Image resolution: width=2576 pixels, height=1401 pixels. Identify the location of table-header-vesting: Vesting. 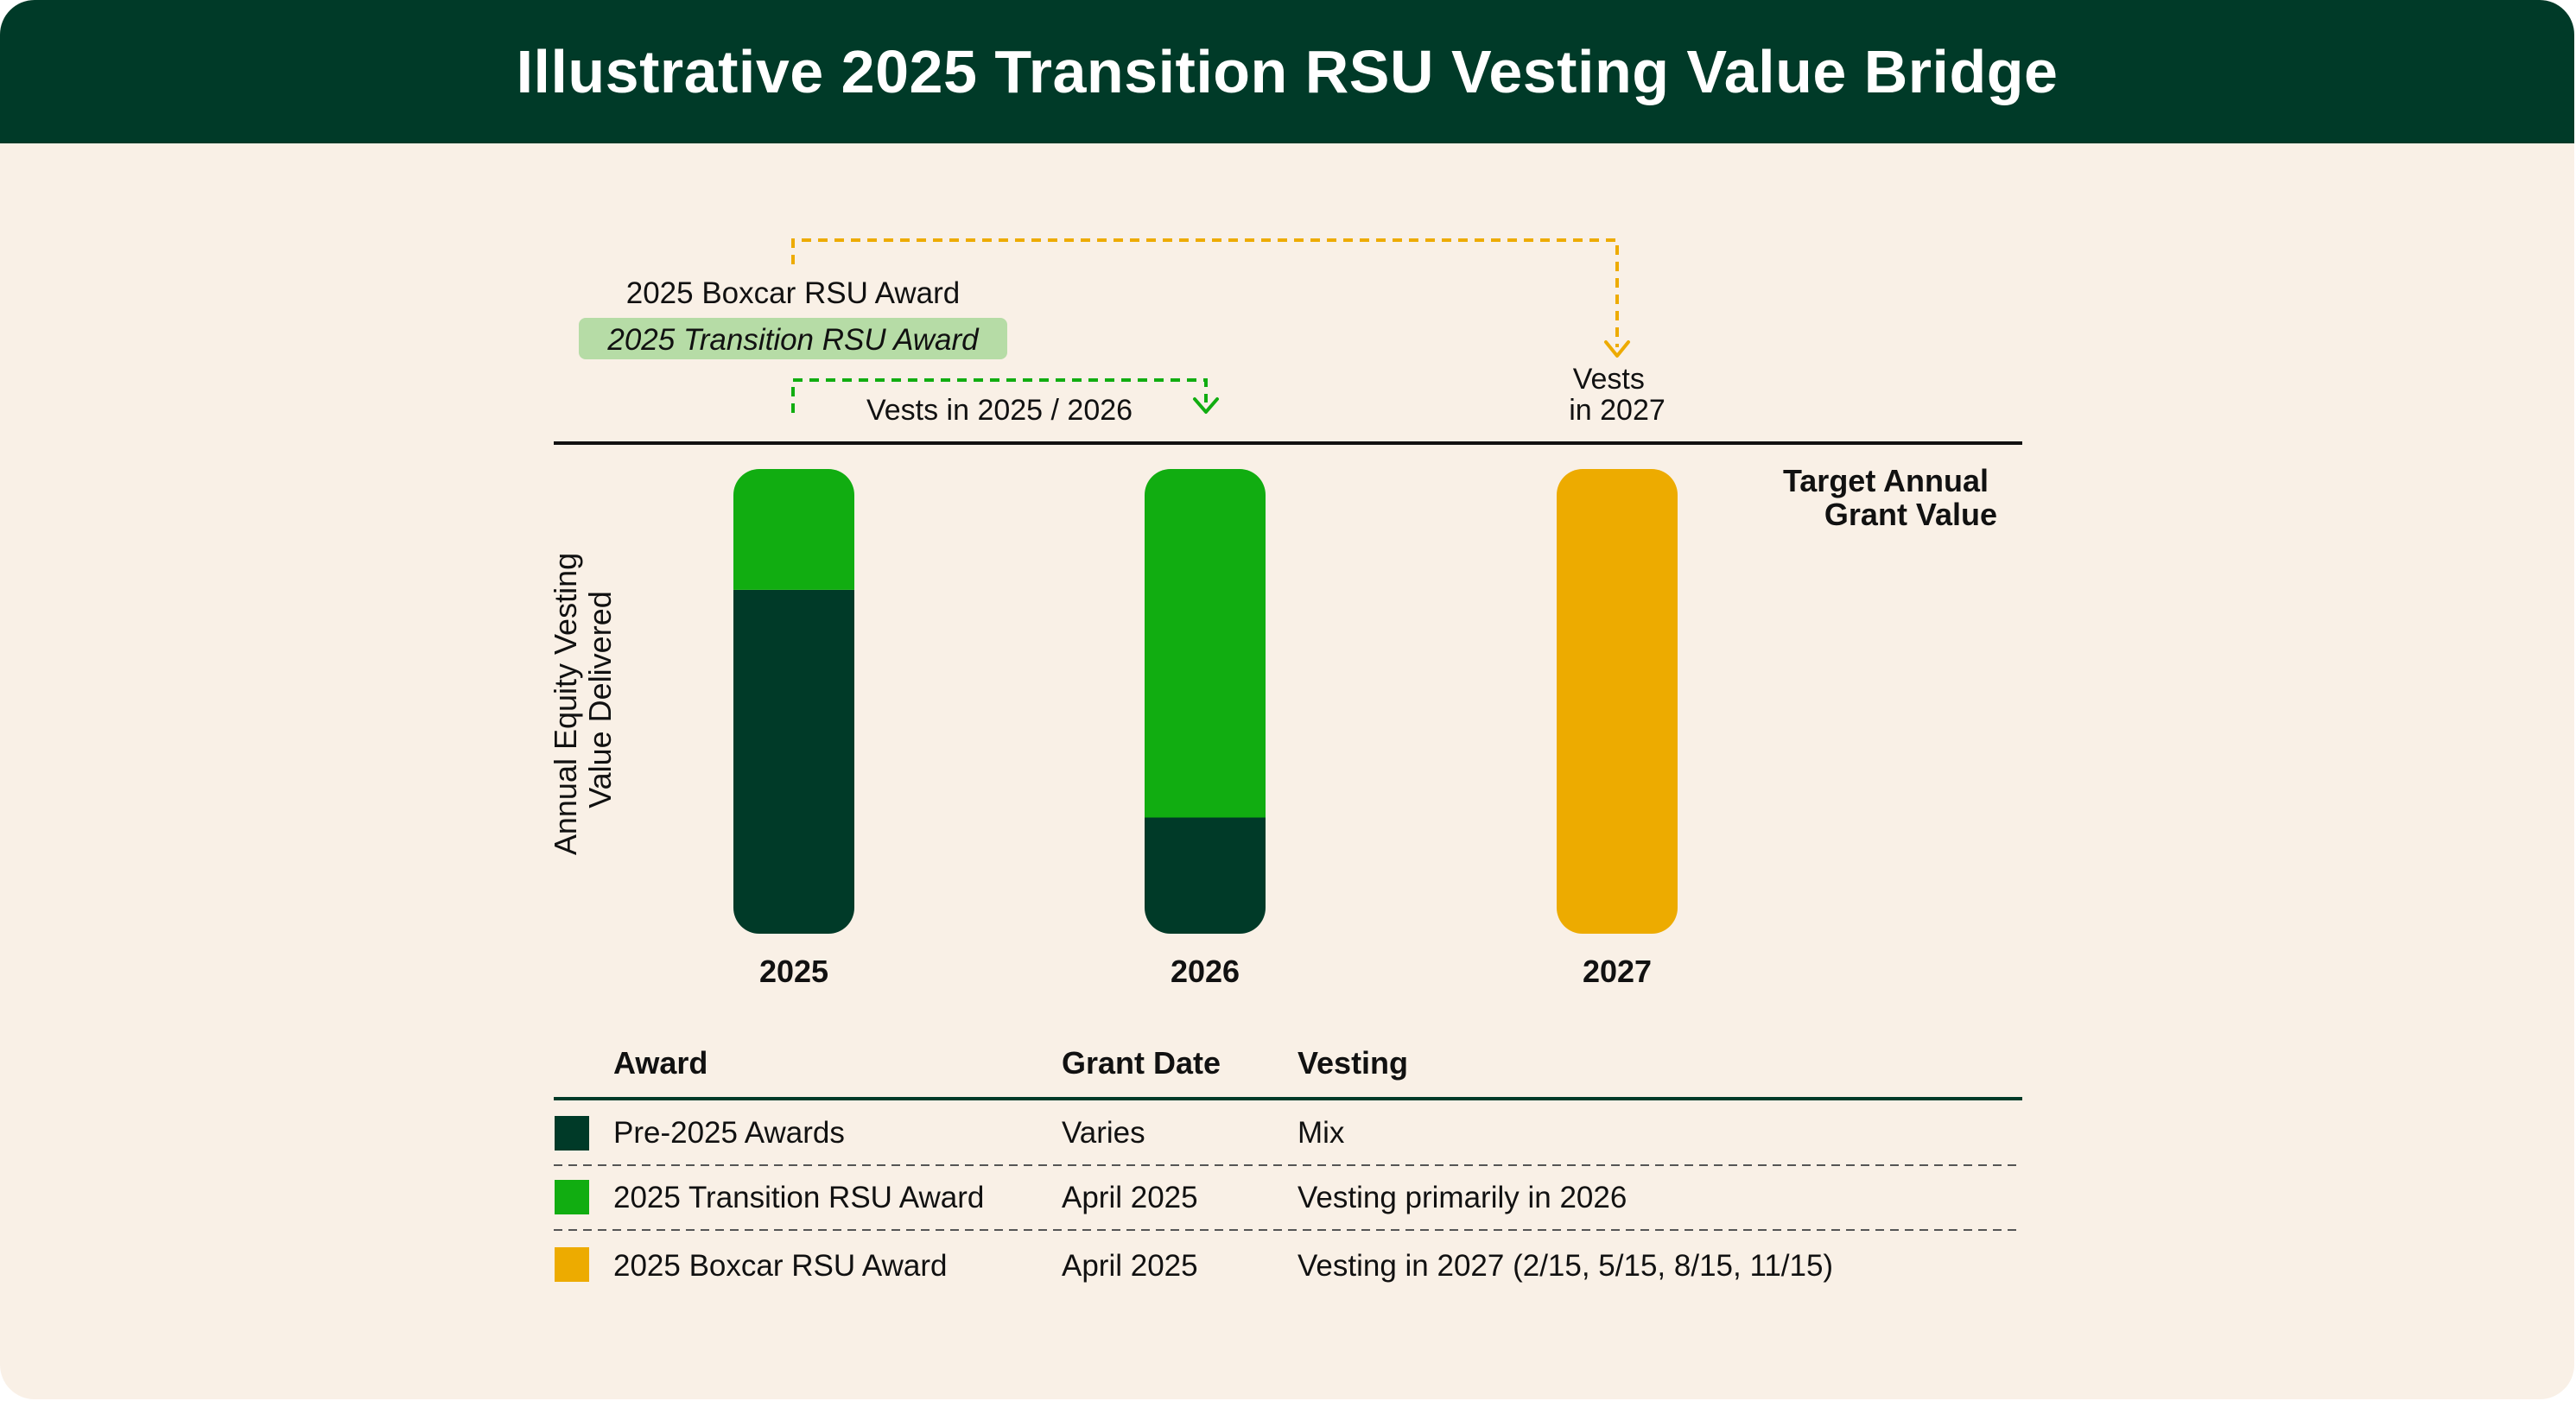
(1353, 1063).